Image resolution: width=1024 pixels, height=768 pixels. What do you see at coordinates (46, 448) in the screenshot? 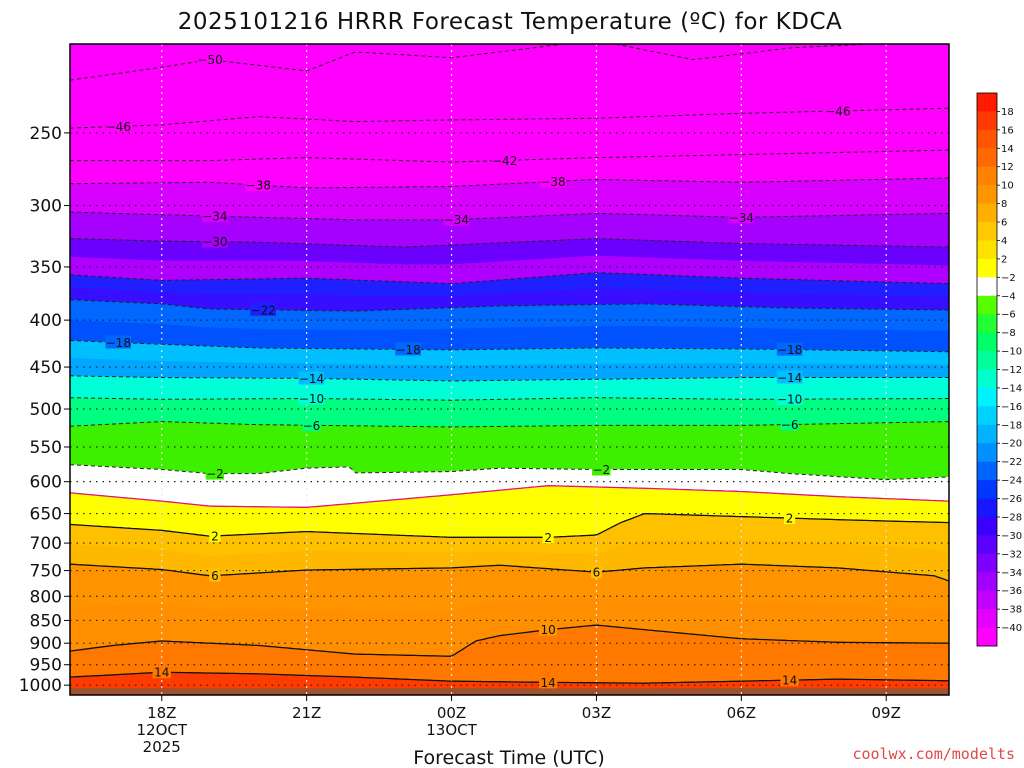
I see `y-tick-label: 550` at bounding box center [46, 448].